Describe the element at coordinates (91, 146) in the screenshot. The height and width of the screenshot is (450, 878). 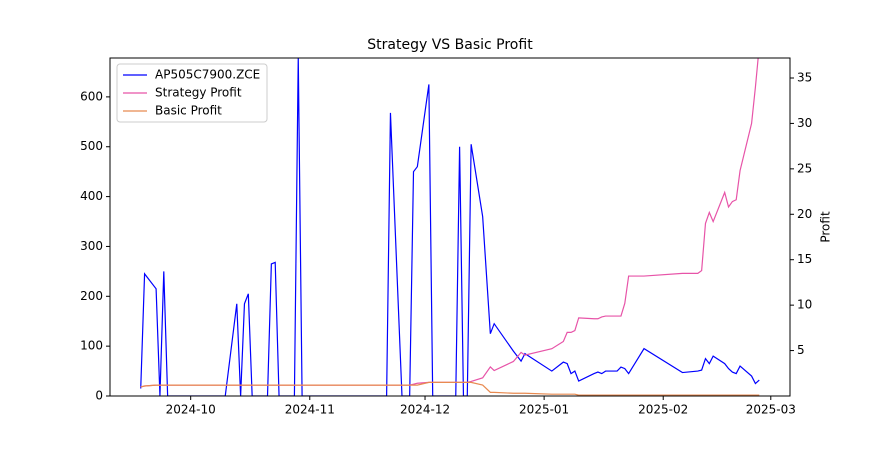
I see `y-tick-label: 500` at that location.